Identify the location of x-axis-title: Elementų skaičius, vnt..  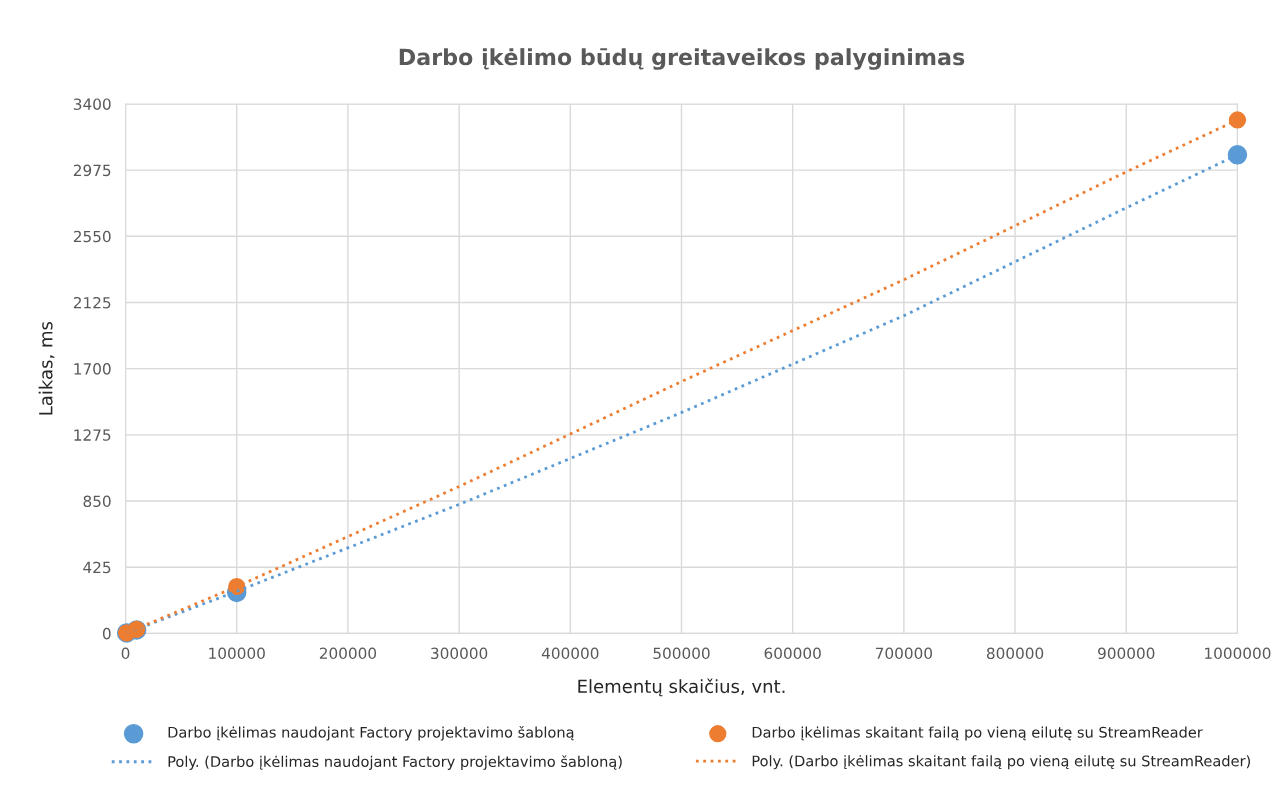
(681, 687).